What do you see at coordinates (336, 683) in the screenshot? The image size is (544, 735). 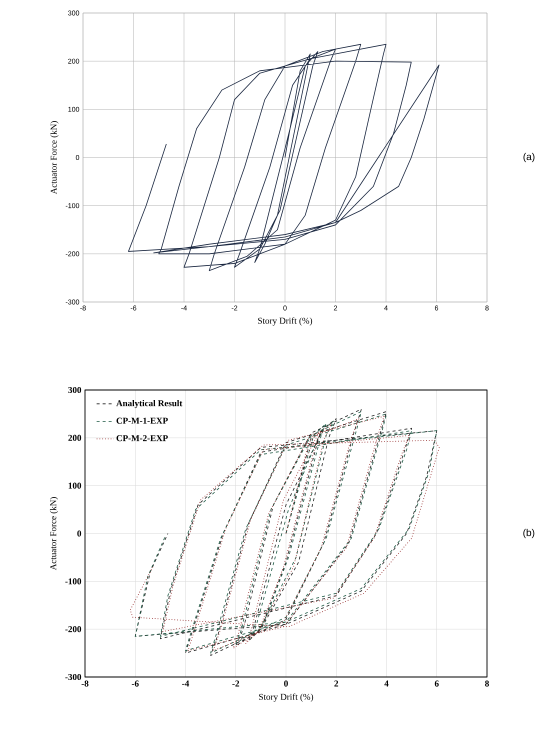 I see `x-tick-label: 2` at bounding box center [336, 683].